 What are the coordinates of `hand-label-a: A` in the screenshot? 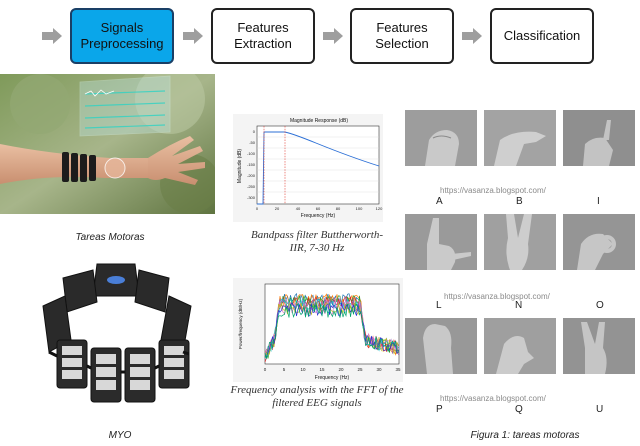 It's located at (439, 201).